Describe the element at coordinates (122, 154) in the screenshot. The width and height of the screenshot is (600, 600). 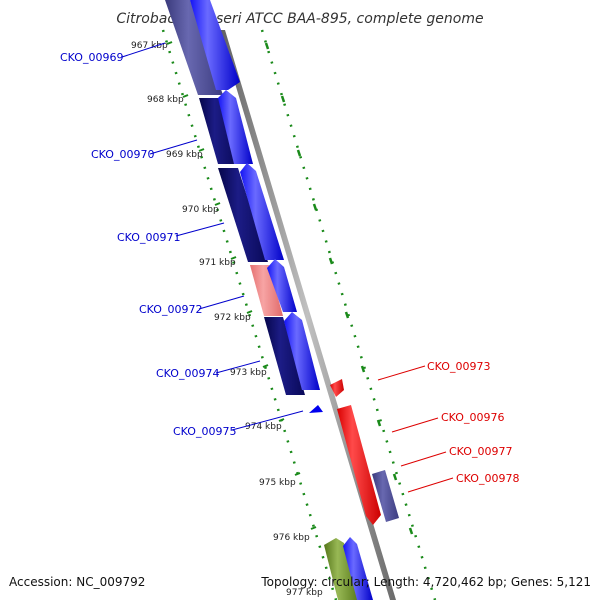
I see `gene-label-forward: CKO_00970` at that location.